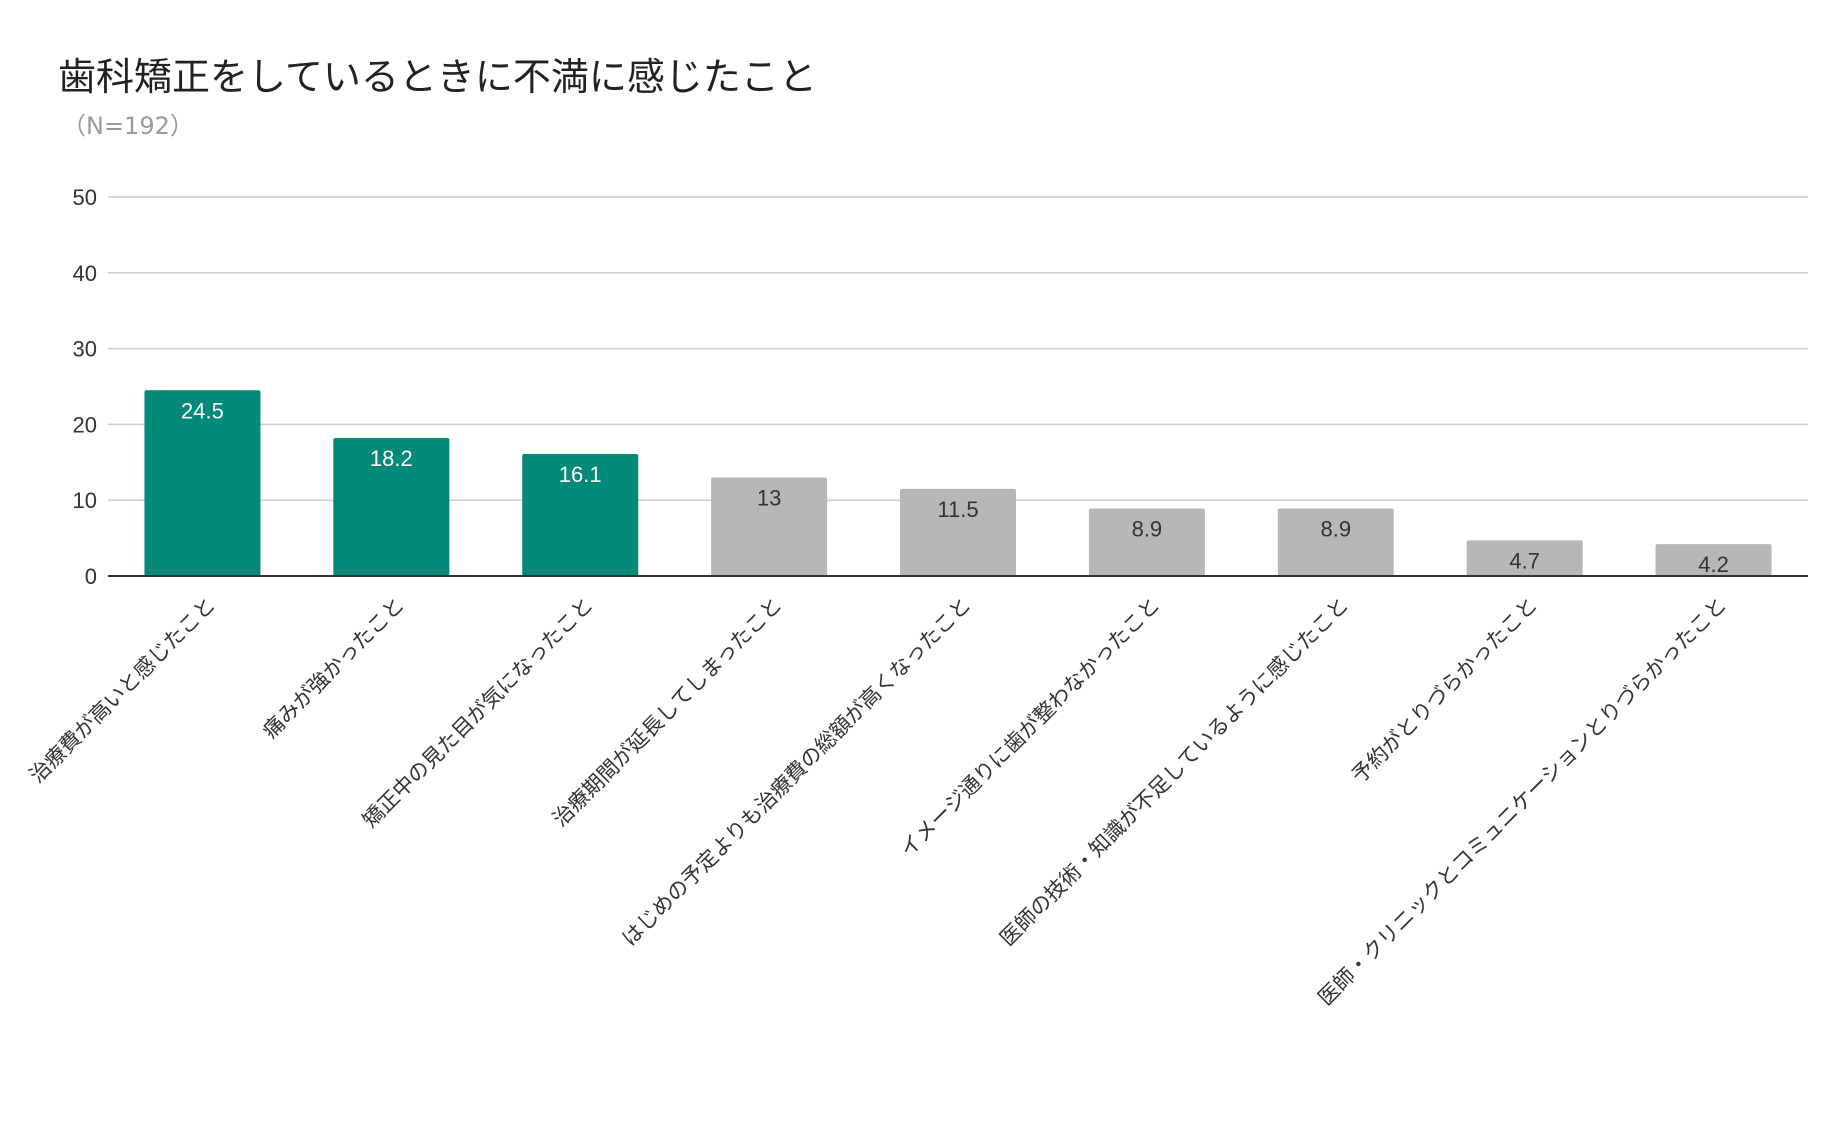 This screenshot has width=1844, height=1138. What do you see at coordinates (437, 77) in the screenshot?
I see `chart-title: 歯科矯正をしているときに不満に感じたこと` at bounding box center [437, 77].